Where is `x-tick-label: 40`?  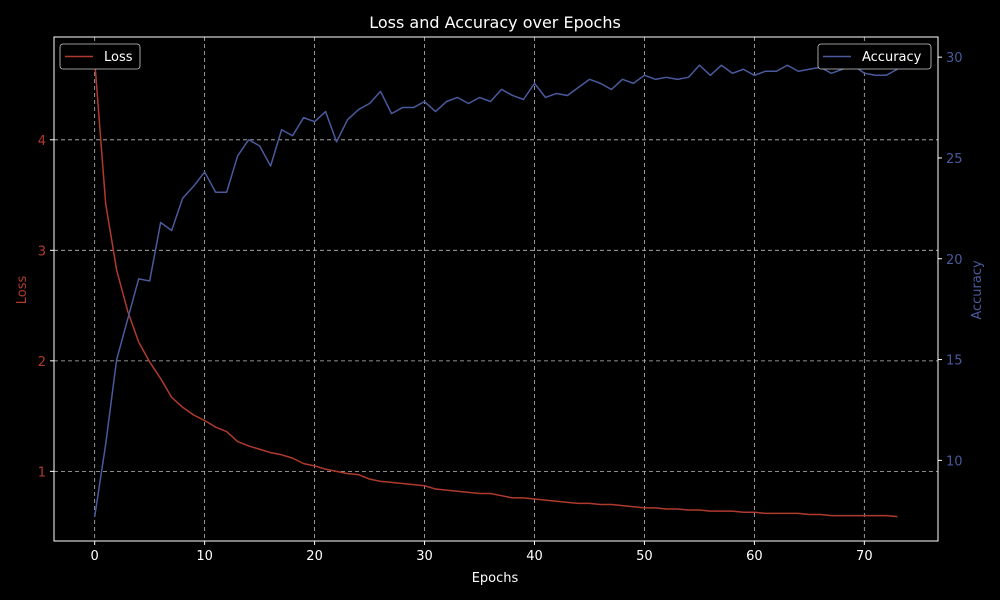 x-tick-label: 40 is located at coordinates (534, 556).